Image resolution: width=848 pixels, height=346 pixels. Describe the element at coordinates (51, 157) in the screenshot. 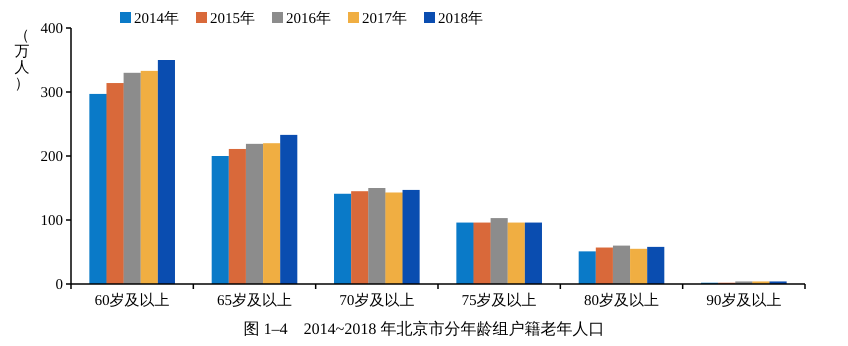

I see `y-tick-label: 200` at that location.